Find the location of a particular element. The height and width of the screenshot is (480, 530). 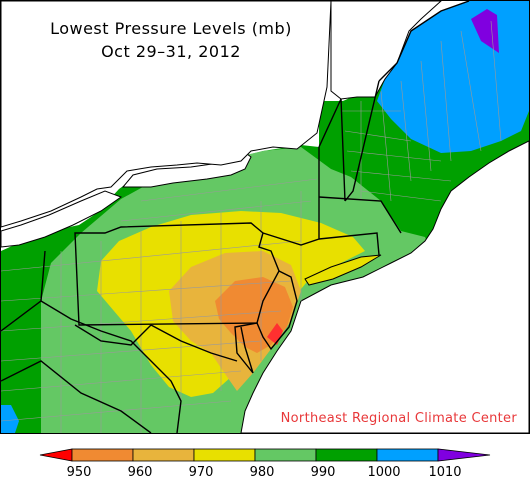

legend-tick-1000: 1000 is located at coordinates (384, 472).